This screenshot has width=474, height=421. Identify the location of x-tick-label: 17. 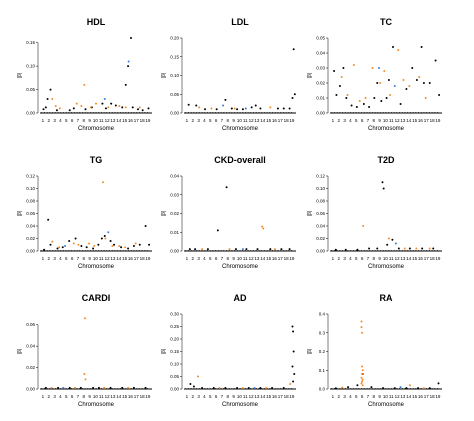
(427, 120).